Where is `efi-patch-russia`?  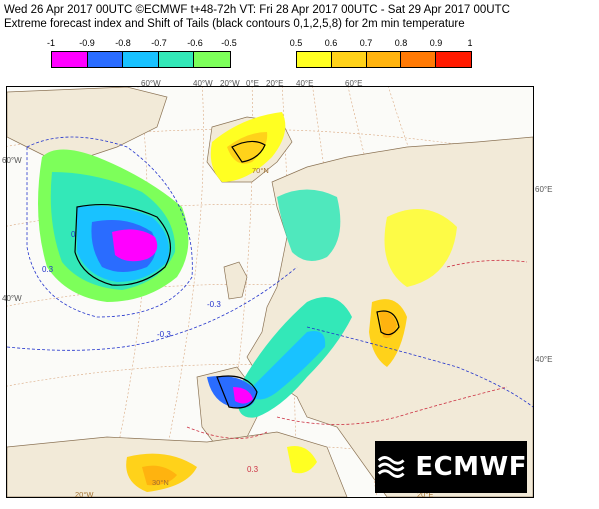 efi-patch-russia is located at coordinates (420, 248).